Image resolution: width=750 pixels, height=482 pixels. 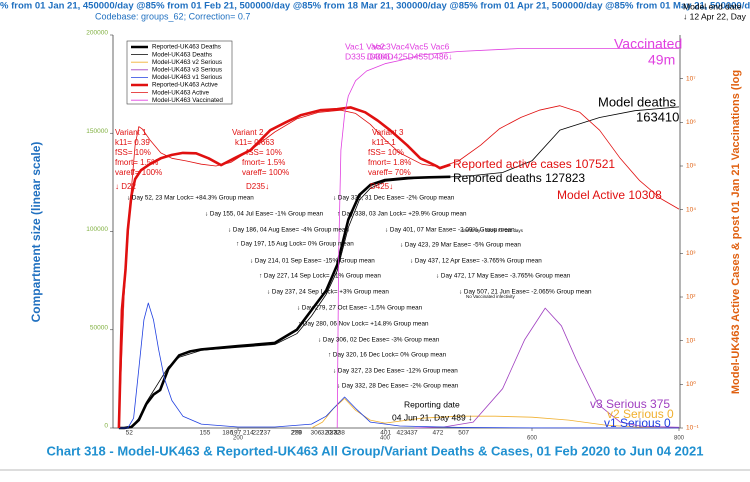 I want to click on series-line, so click(x=547, y=368).